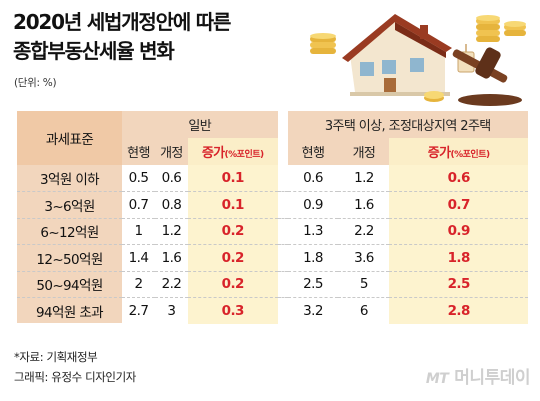  I want to click on multi-current-cell: 1.3, so click(313, 231).